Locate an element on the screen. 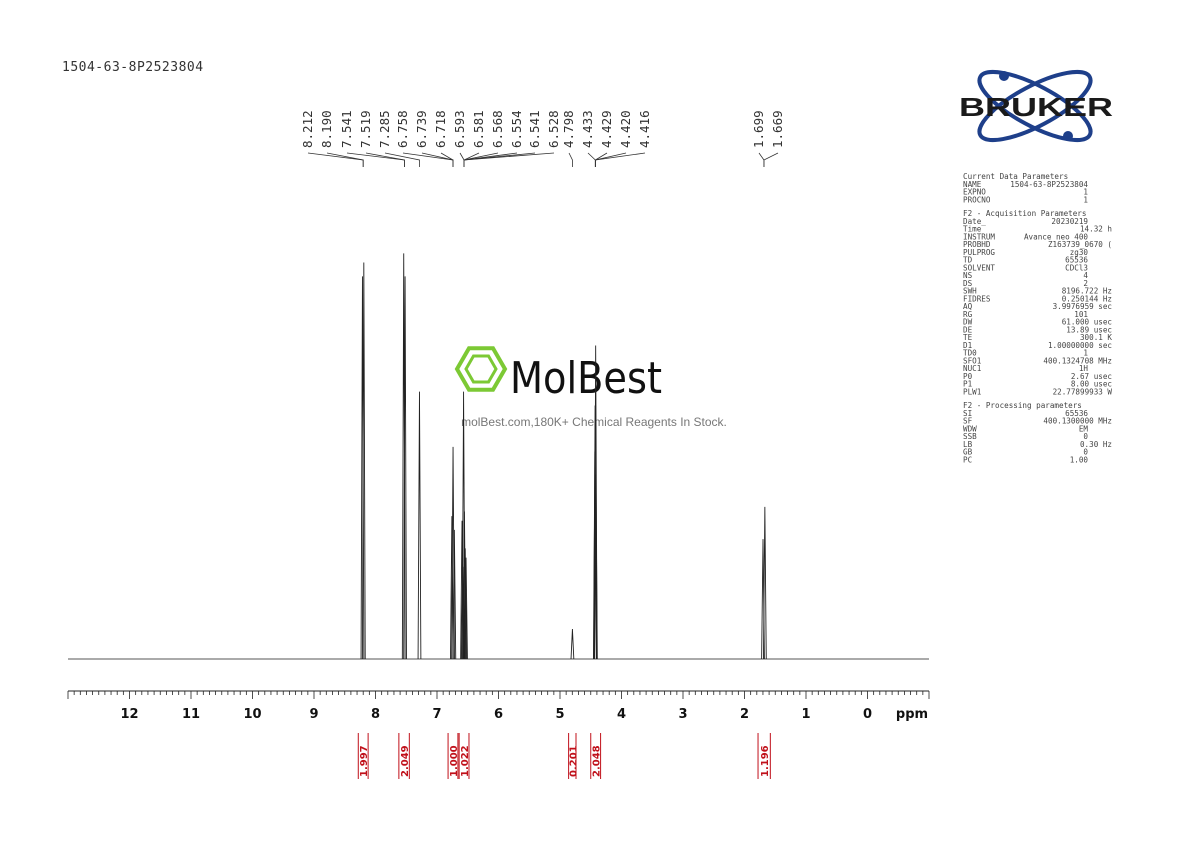  param-name: P1 is located at coordinates (968, 384).